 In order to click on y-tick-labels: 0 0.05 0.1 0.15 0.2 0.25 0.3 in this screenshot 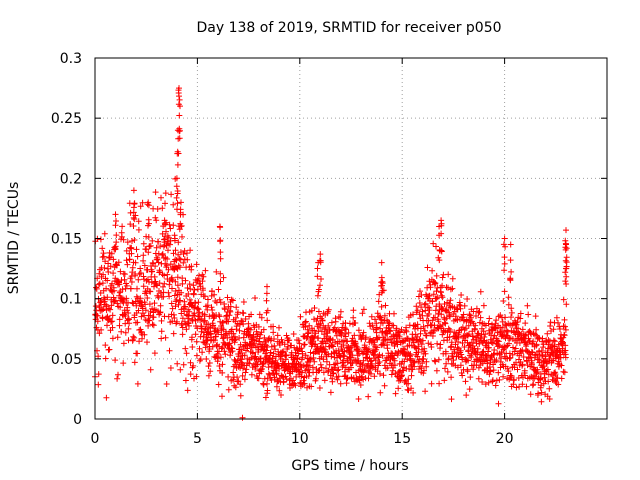, I will do `click(66, 239)`.